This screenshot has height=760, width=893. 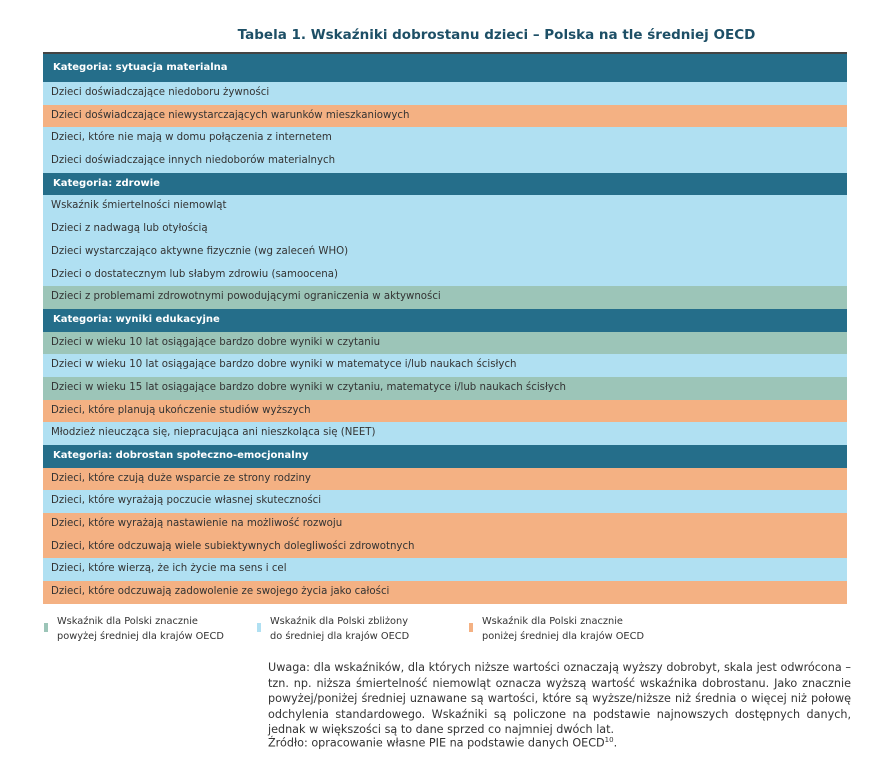 What do you see at coordinates (445, 68) in the screenshot?
I see `category-header: Kategoria: sytuacja materialna` at bounding box center [445, 68].